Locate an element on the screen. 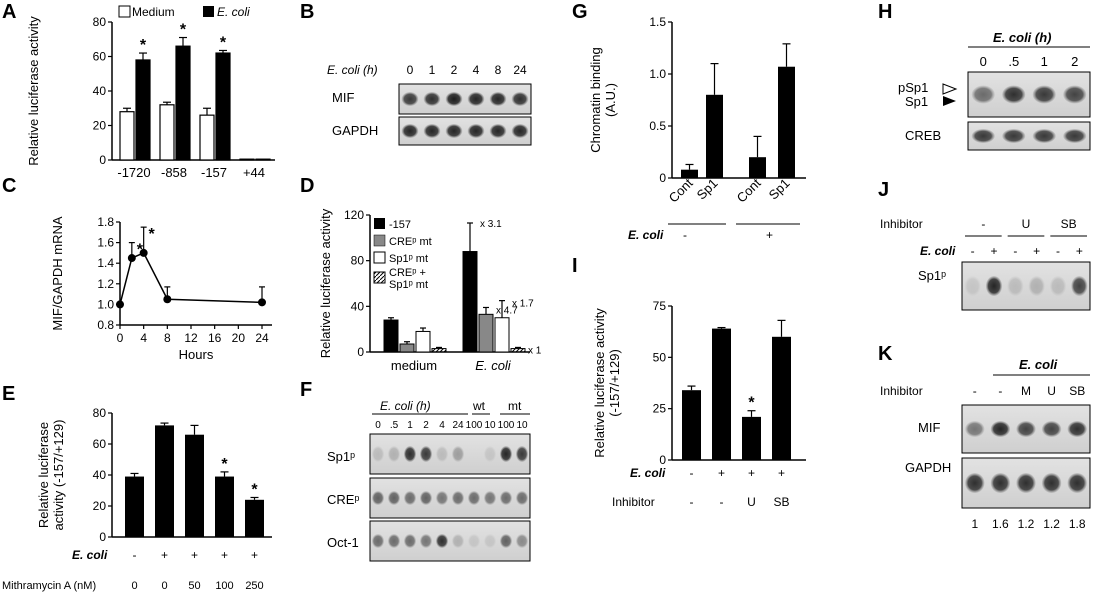 This screenshot has height=597, width=1102. panel-g-letter: G is located at coordinates (580, 12).